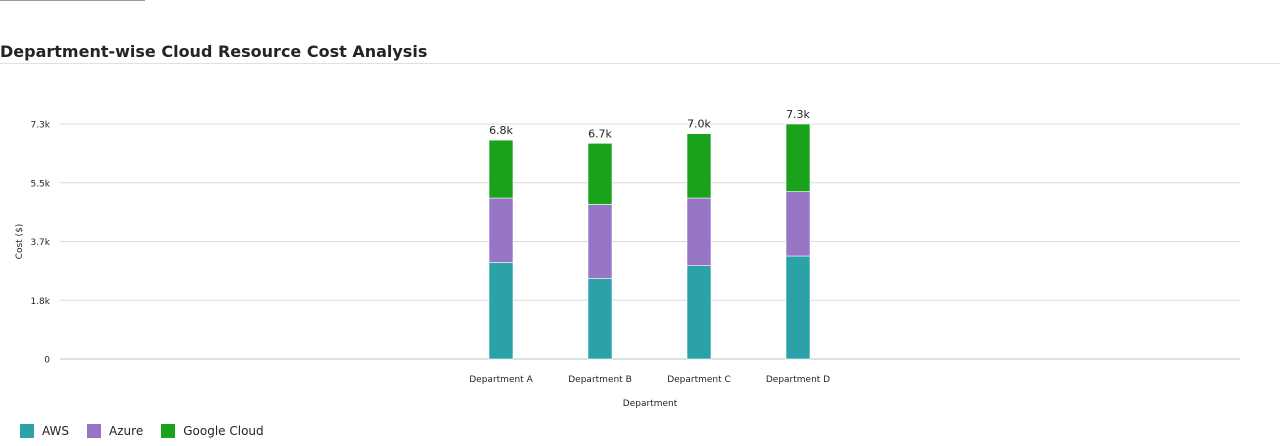 This screenshot has height=446, width=1280. Describe the element at coordinates (223, 431) in the screenshot. I see `legend-label: Google Cloud` at that location.